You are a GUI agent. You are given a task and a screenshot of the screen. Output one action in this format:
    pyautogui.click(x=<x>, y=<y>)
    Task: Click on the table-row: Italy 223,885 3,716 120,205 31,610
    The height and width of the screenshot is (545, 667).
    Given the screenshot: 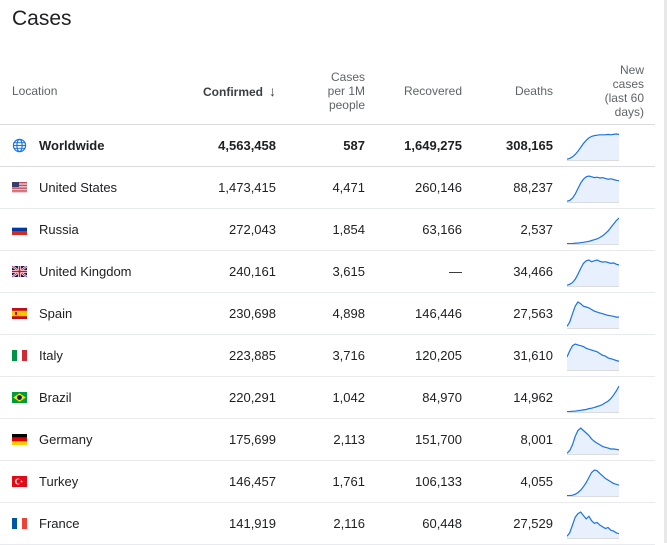 What is the action you would take?
    pyautogui.click(x=327, y=355)
    